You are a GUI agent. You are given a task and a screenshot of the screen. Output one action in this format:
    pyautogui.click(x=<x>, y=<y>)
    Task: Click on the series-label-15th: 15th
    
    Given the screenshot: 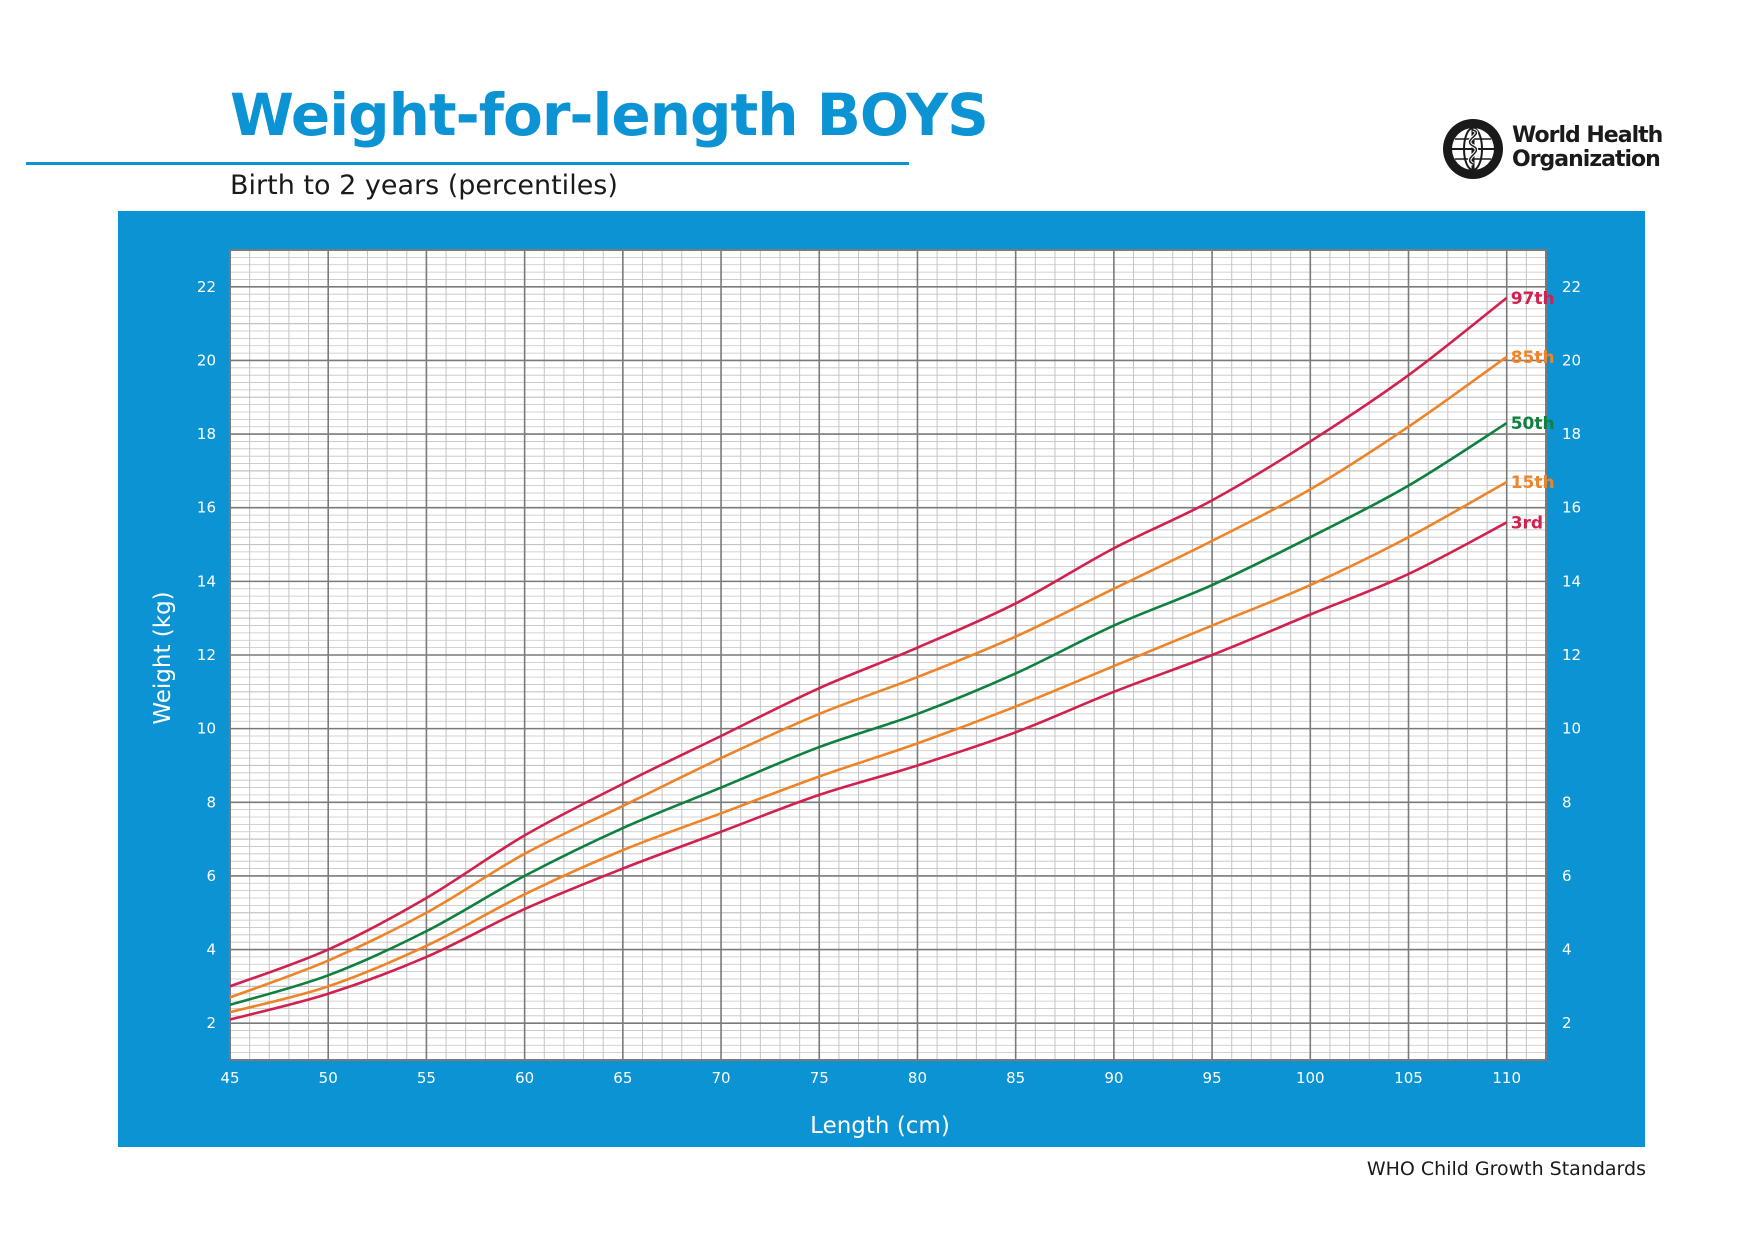 What is the action you would take?
    pyautogui.click(x=1533, y=483)
    